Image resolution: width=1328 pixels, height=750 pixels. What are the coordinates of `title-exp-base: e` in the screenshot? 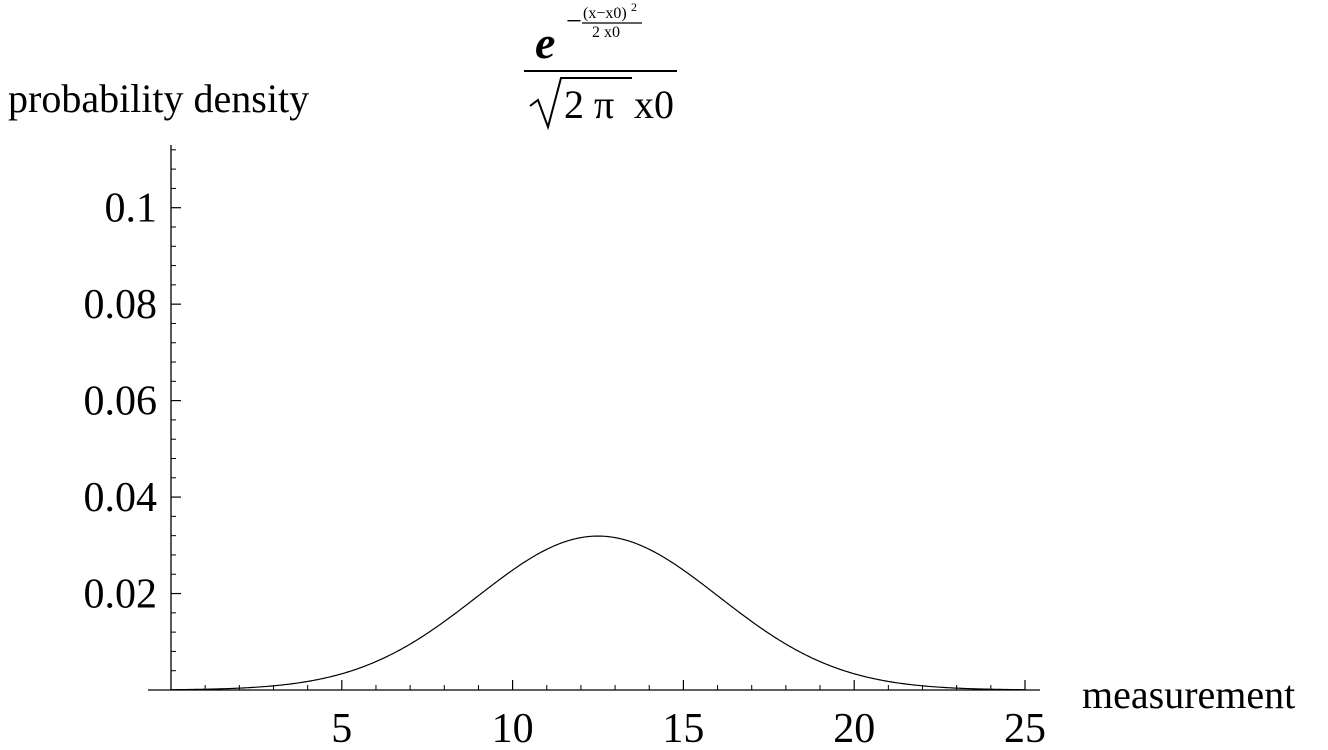 It's located at (545, 42).